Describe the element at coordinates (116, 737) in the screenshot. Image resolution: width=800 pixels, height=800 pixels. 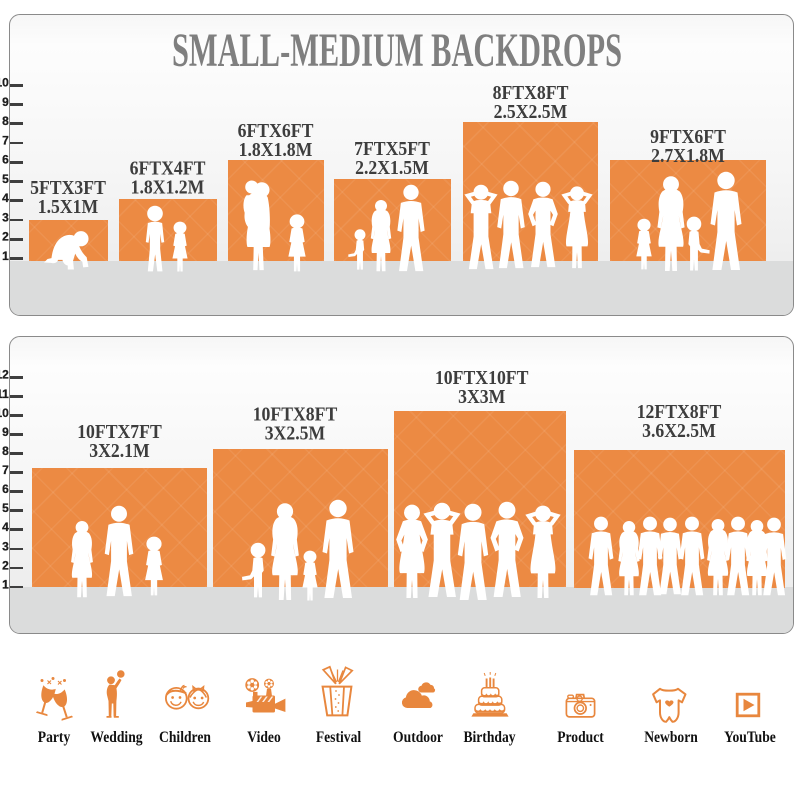
I see `svg-text: Wedding` at that location.